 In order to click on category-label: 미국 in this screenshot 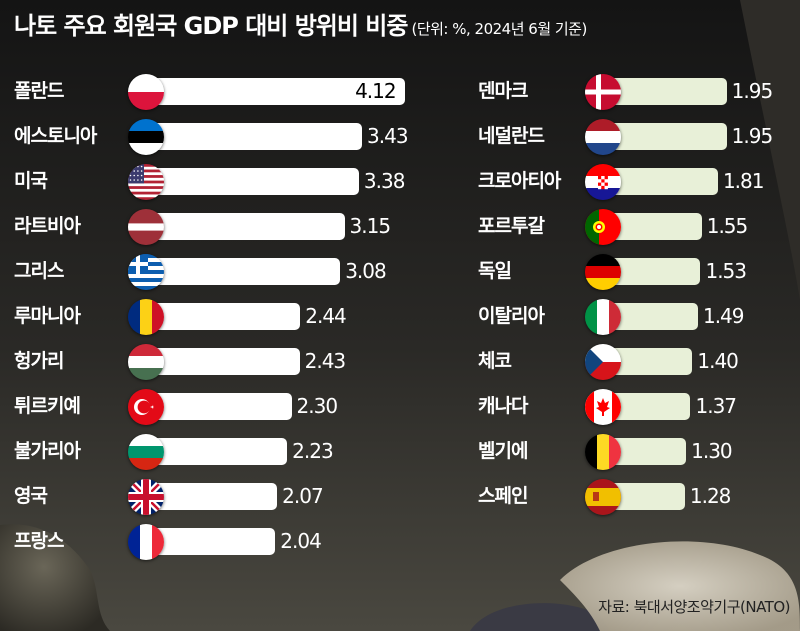, I will do `click(31, 181)`.